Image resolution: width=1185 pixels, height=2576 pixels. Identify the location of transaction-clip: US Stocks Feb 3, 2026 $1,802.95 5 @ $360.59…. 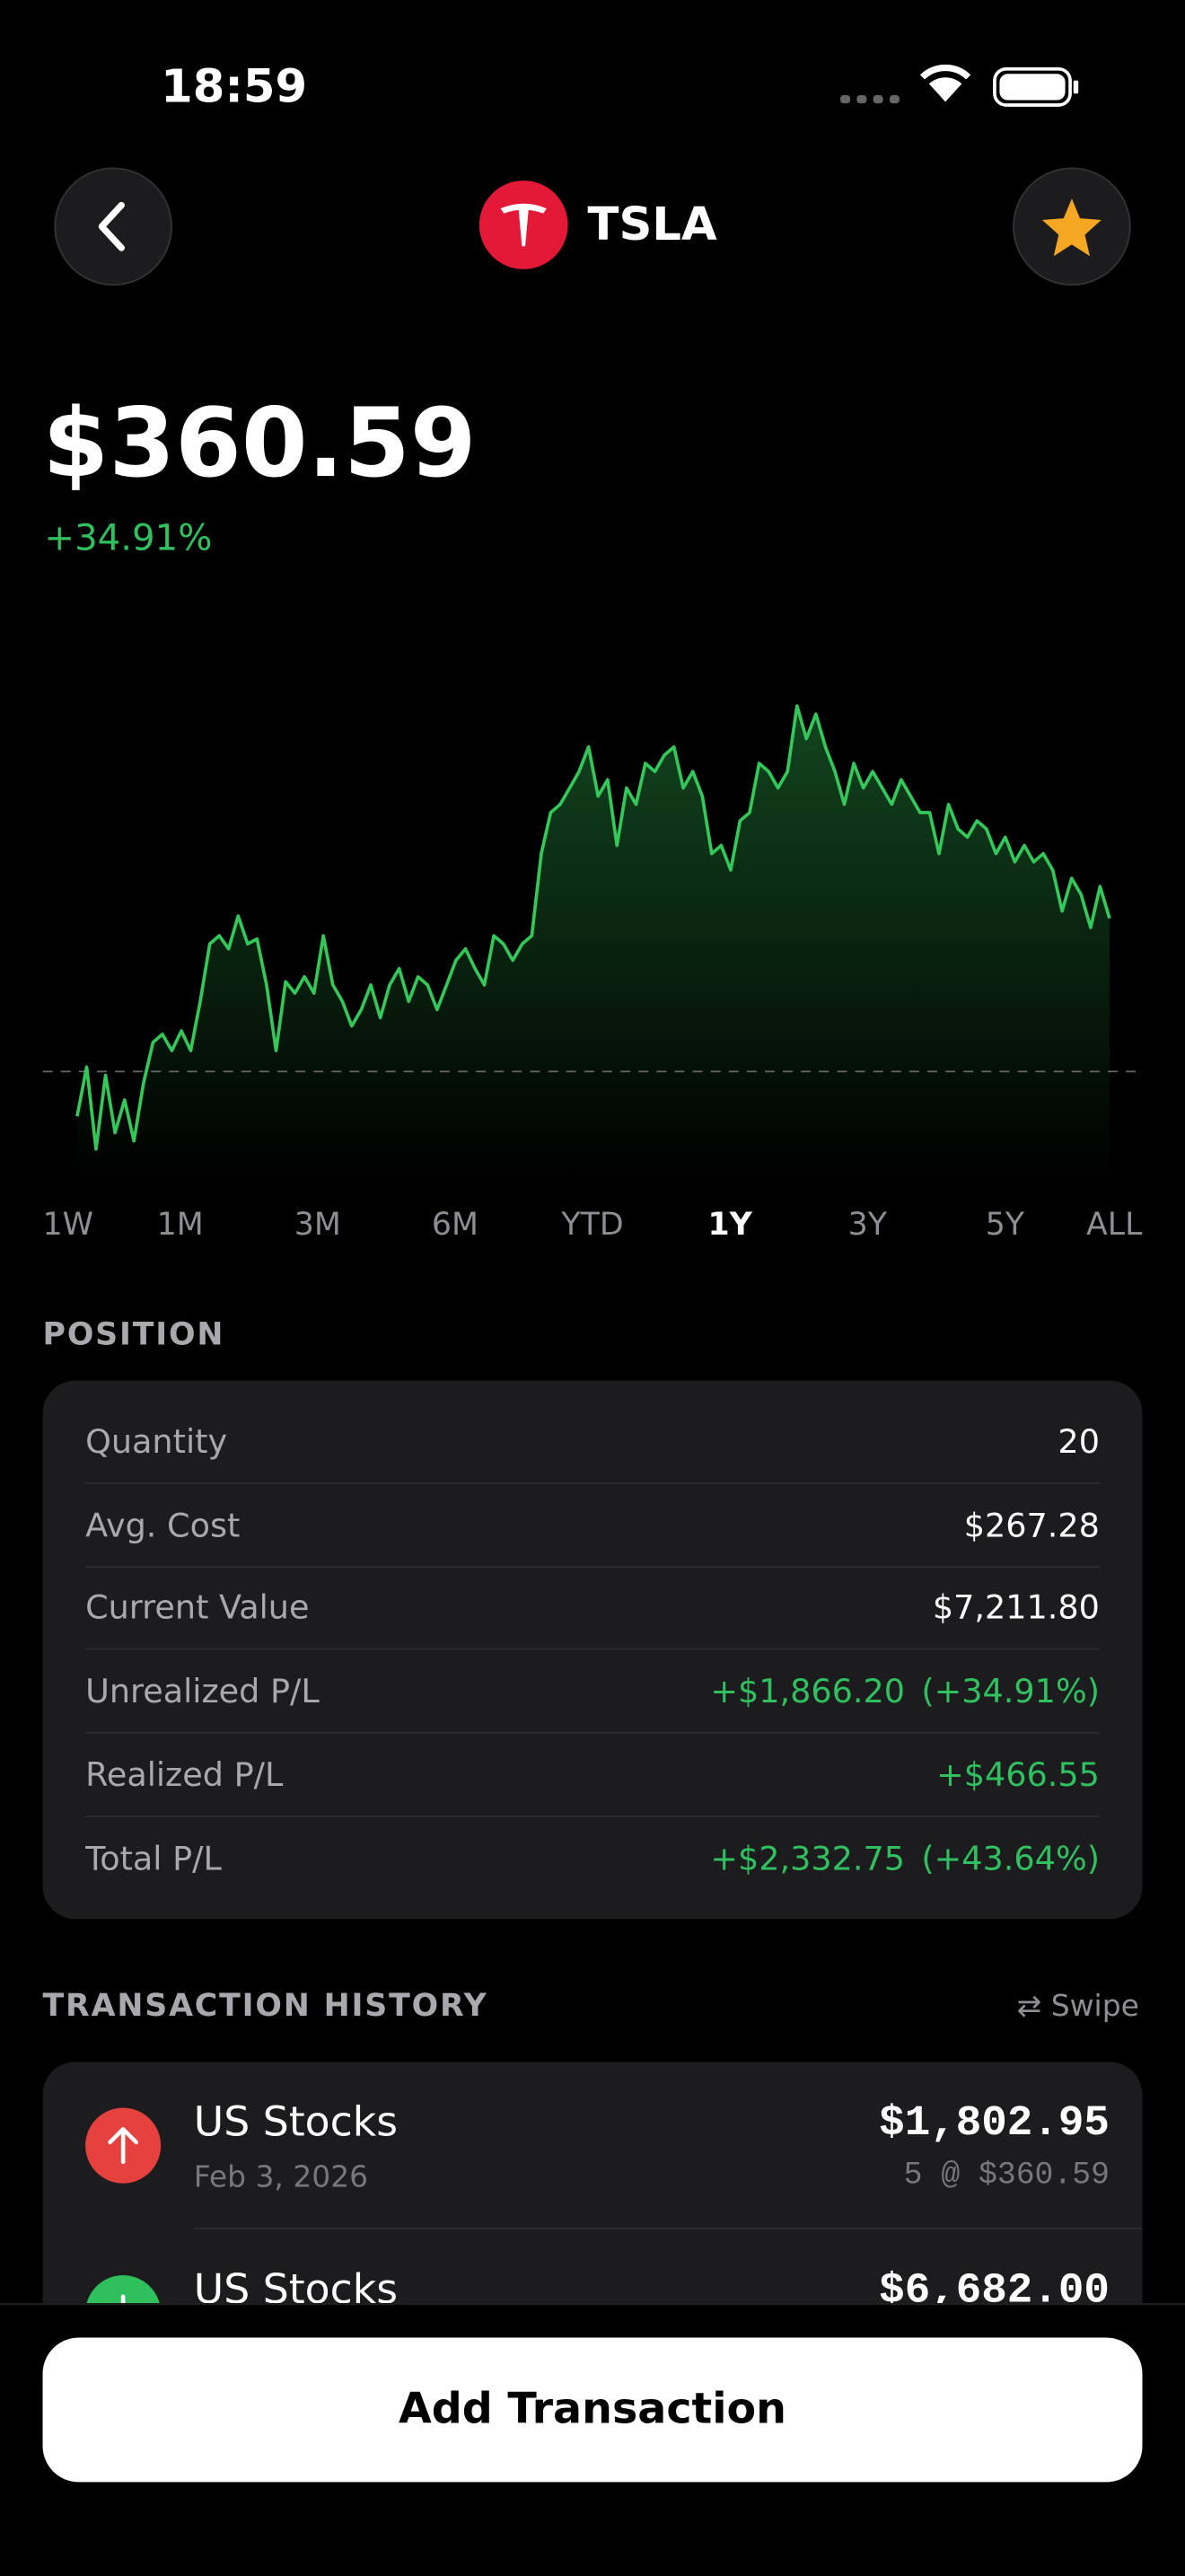
(592, 2183).